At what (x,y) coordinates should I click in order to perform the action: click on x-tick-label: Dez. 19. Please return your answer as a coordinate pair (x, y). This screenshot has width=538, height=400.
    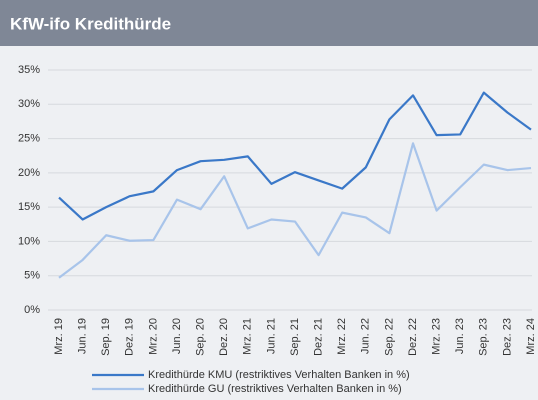
    Looking at the image, I should click on (130, 337).